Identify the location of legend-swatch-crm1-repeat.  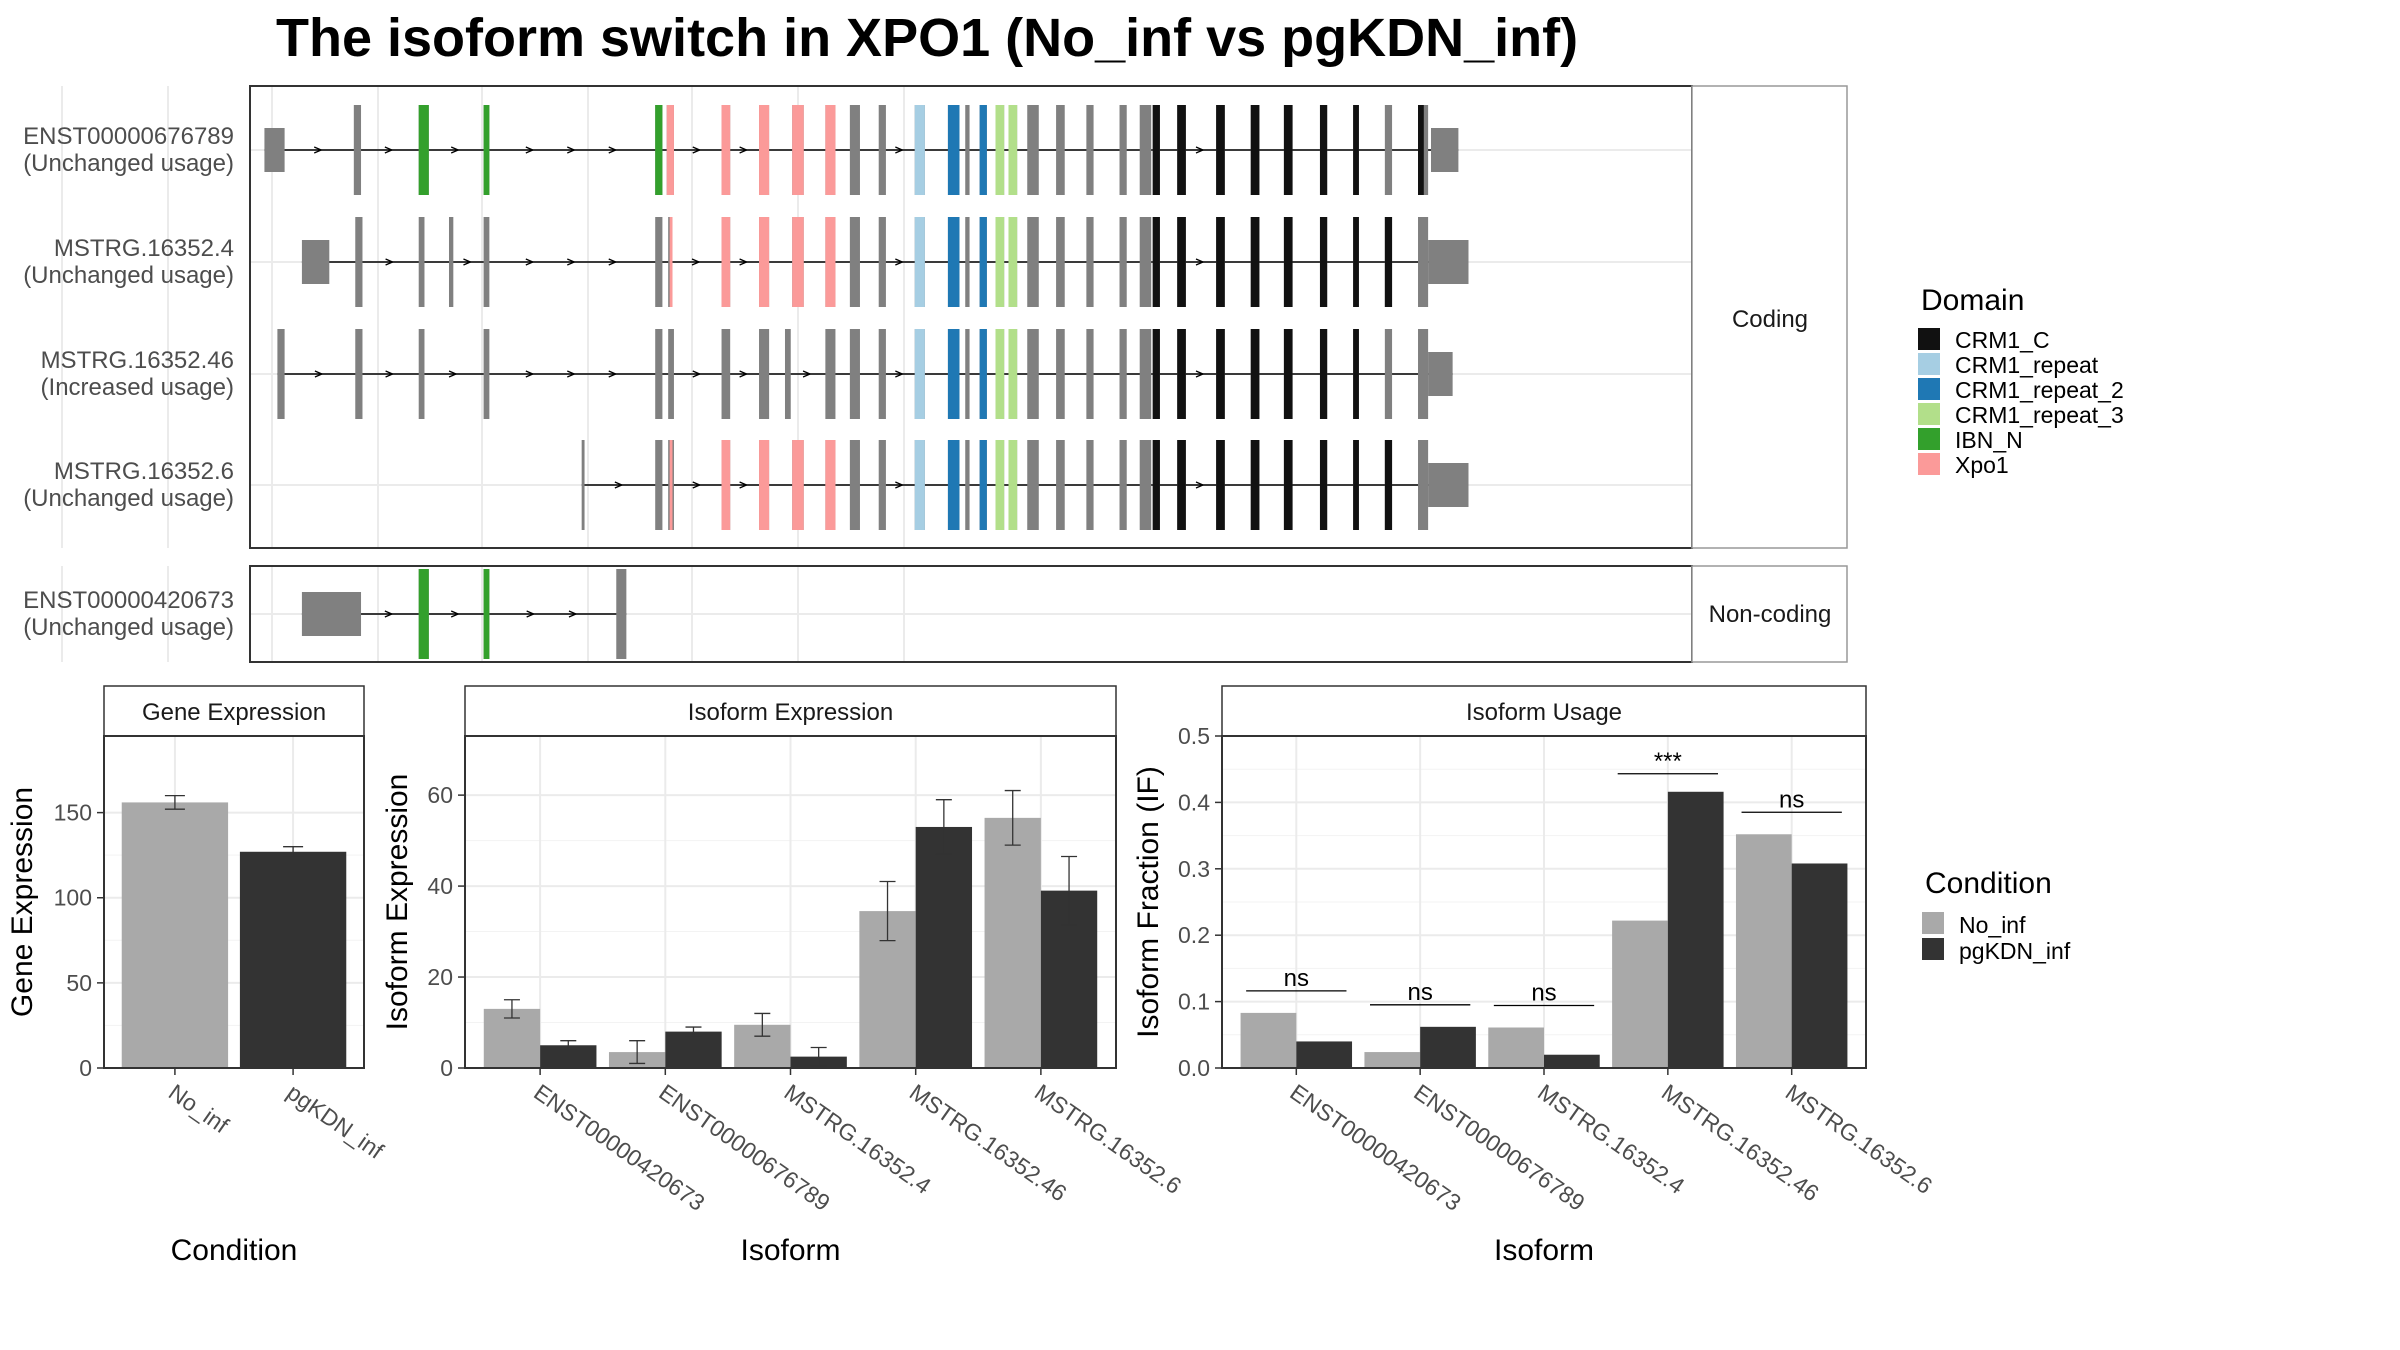
(1929, 364).